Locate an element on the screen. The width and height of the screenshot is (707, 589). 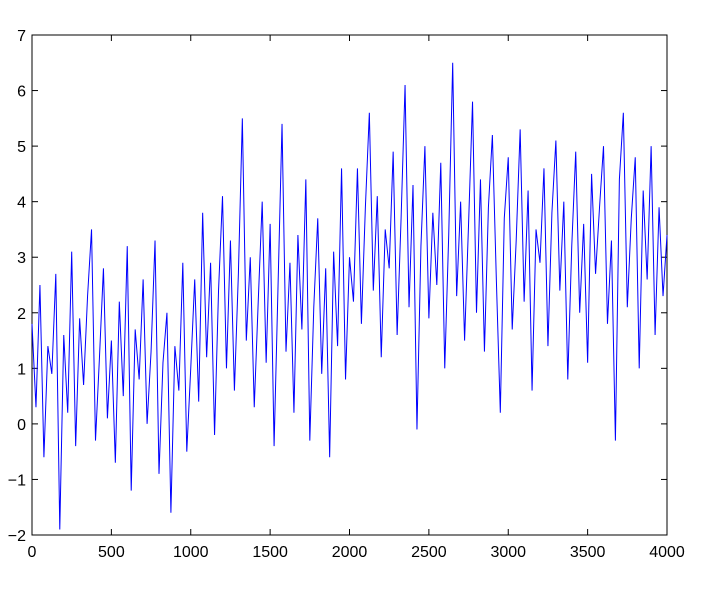
y-tick-label: 5 is located at coordinates (21, 147).